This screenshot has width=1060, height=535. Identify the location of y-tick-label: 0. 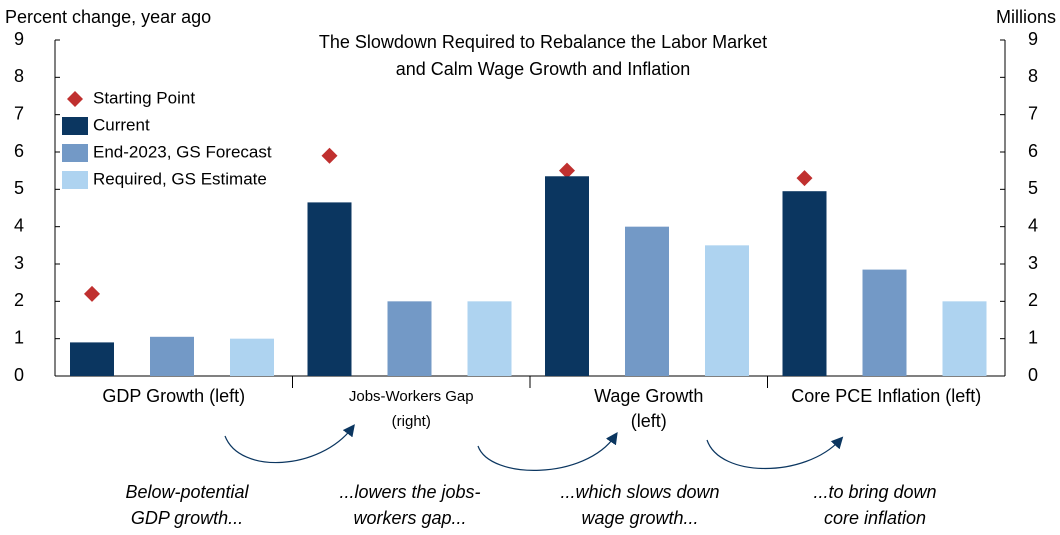
(19, 375).